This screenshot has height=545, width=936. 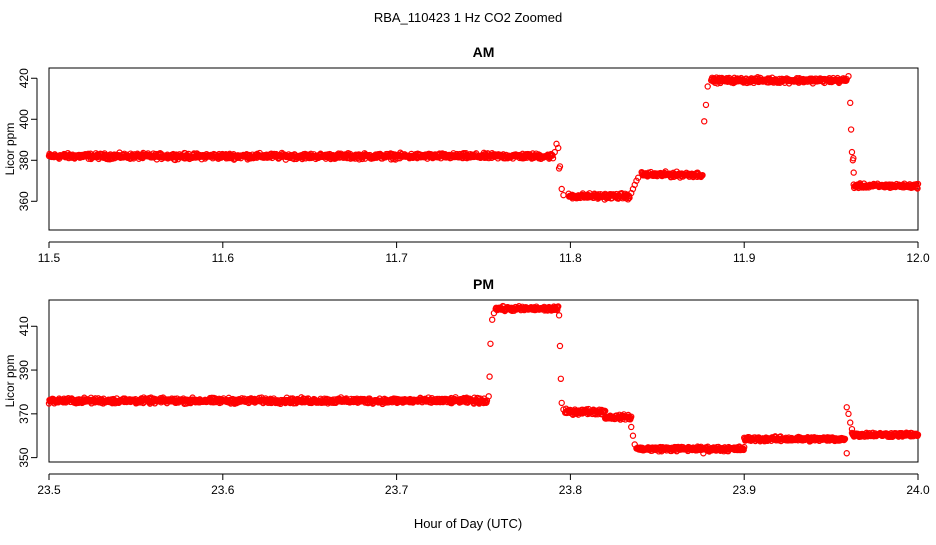 What do you see at coordinates (24, 414) in the screenshot?
I see `y-tick-label: 370` at bounding box center [24, 414].